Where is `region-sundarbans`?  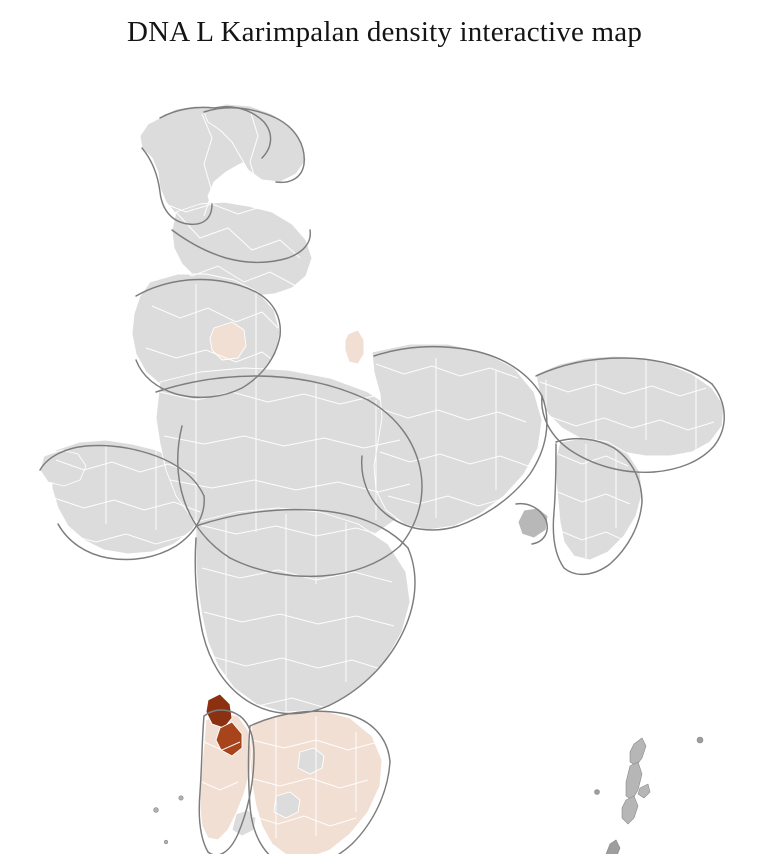
region-sundarbans is located at coordinates (533, 523).